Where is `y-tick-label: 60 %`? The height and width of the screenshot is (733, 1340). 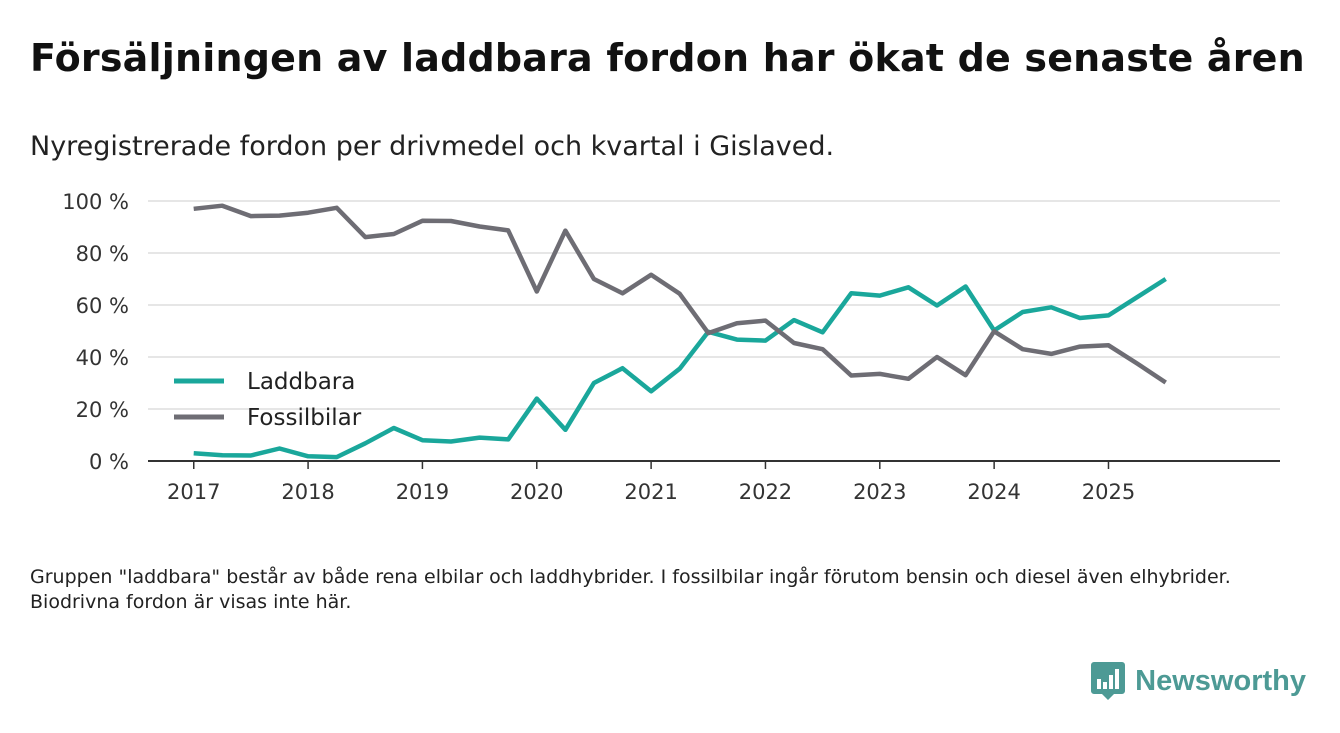
y-tick-label: 60 % is located at coordinates (102, 306).